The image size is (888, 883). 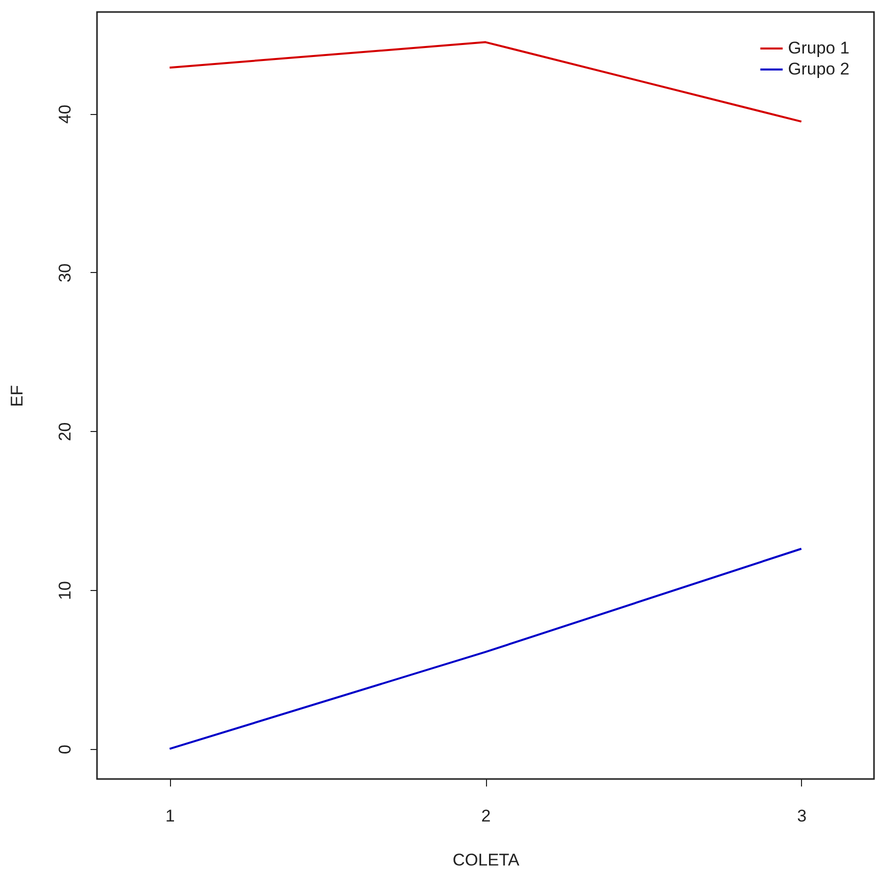 What do you see at coordinates (17, 396) in the screenshot?
I see `y-axis-title: EF` at bounding box center [17, 396].